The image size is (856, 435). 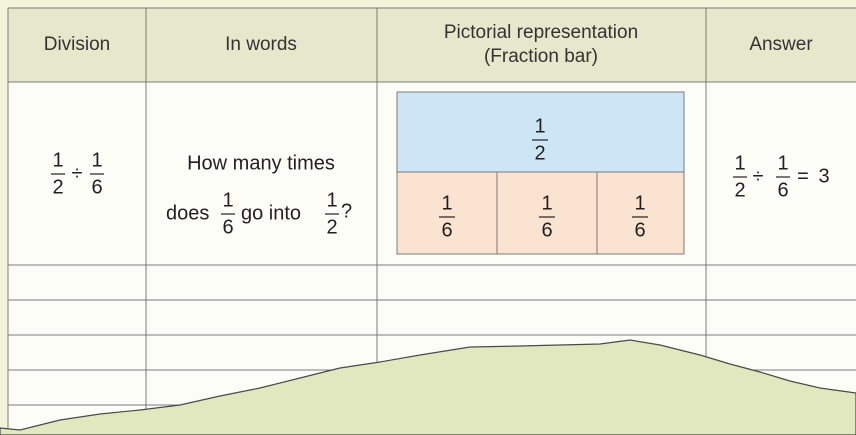 I want to click on header-label: Answer, so click(x=781, y=44).